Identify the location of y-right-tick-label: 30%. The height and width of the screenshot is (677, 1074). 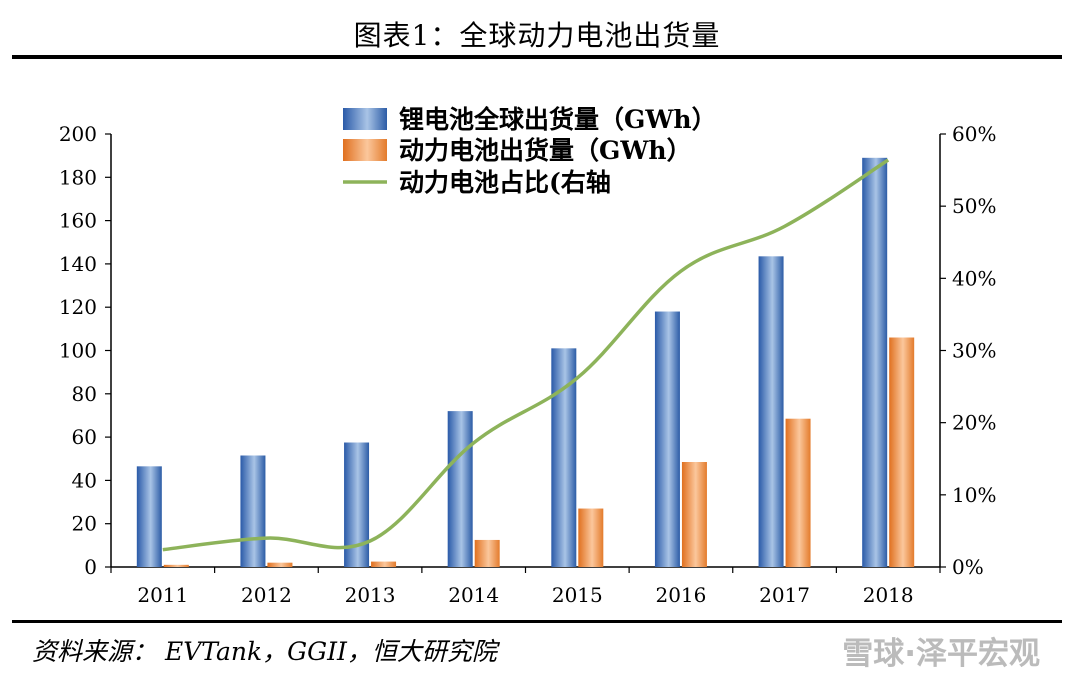
(974, 351).